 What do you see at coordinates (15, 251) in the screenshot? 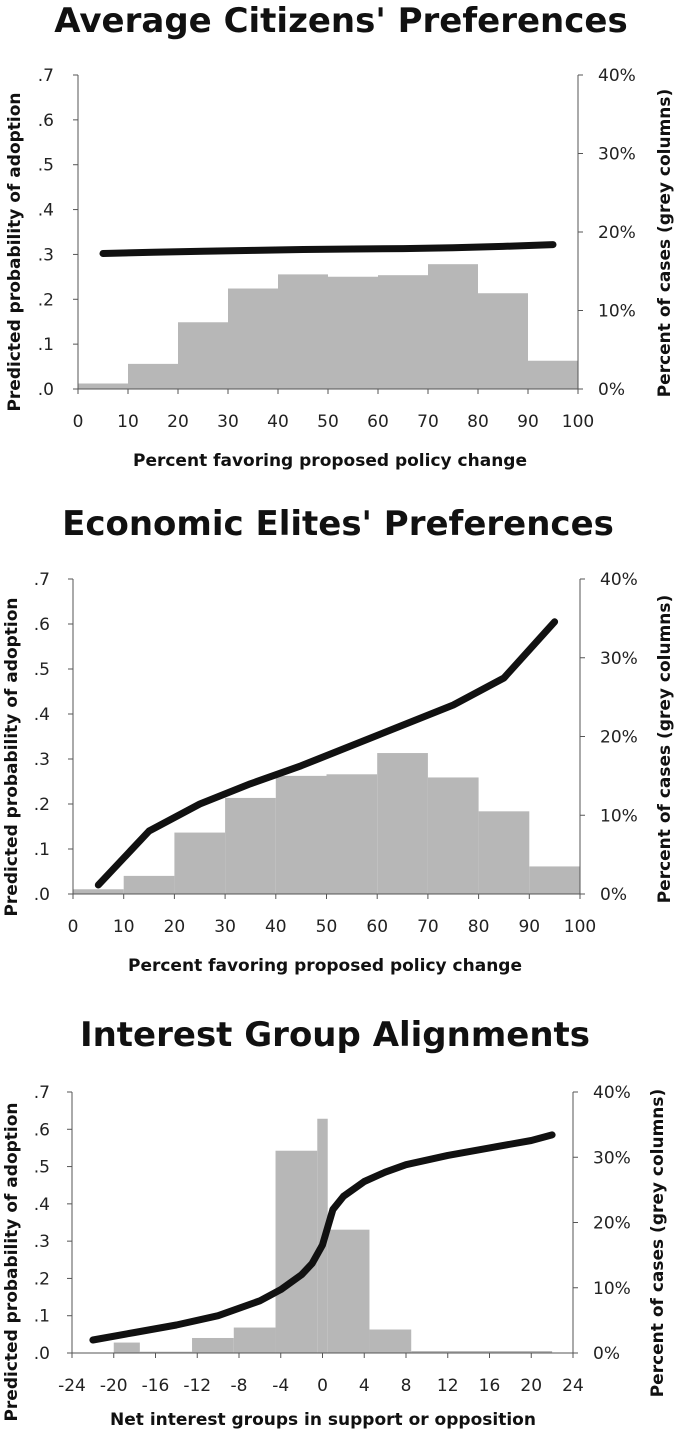
I see `y-axis-label: Predicted probability of adoption` at bounding box center [15, 251].